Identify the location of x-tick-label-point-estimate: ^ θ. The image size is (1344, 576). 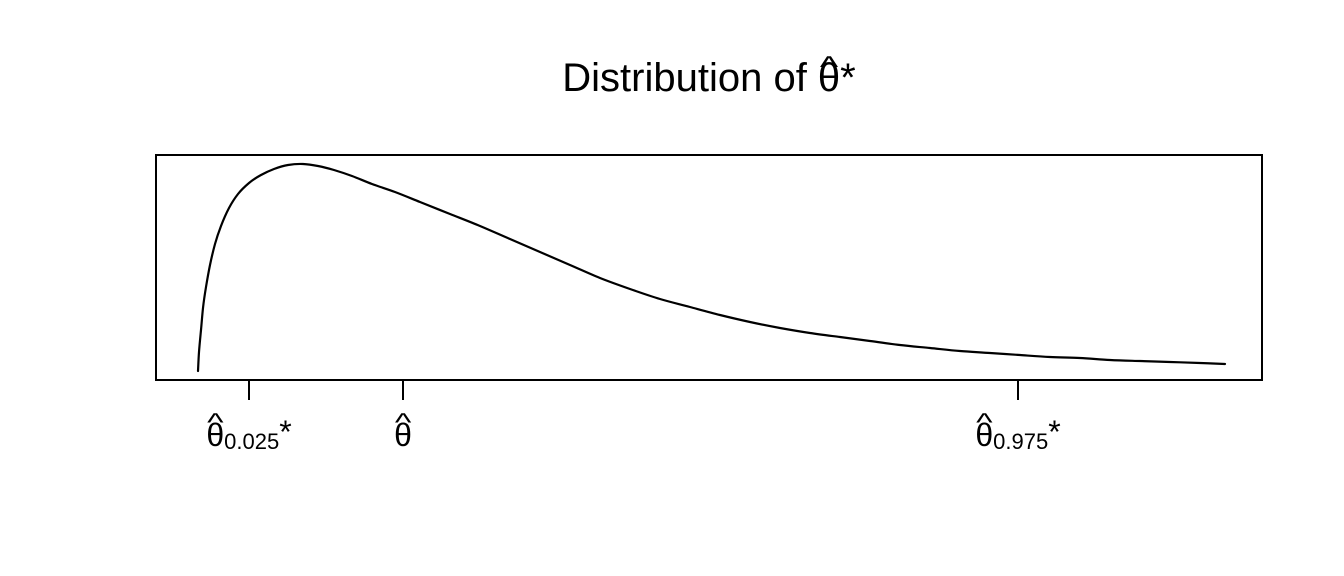
(403, 431).